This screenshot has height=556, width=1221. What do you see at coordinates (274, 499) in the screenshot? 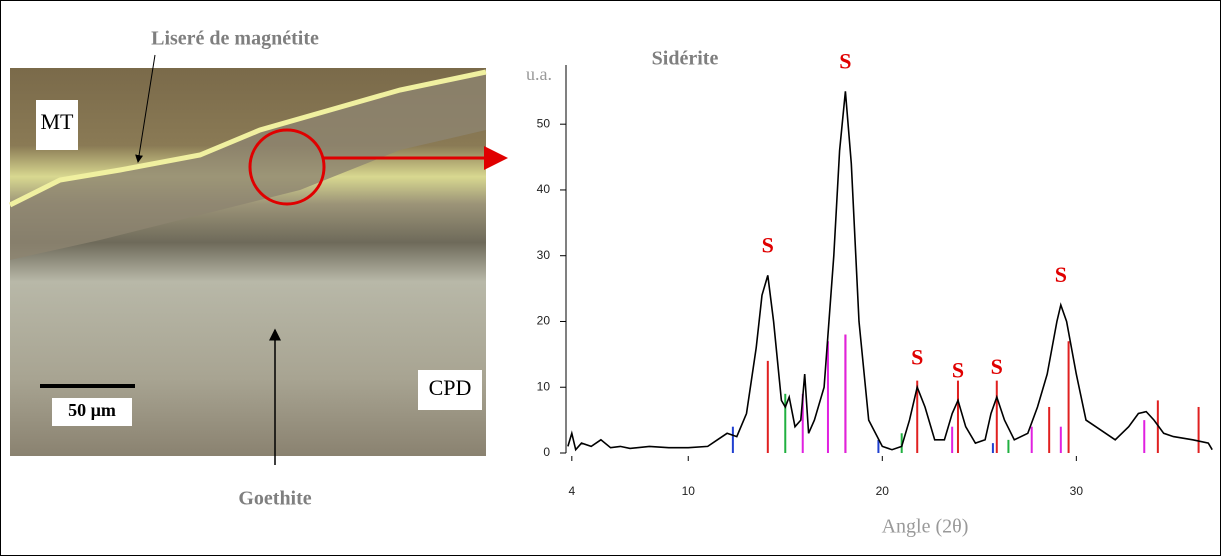
I see `label: Goethite` at bounding box center [274, 499].